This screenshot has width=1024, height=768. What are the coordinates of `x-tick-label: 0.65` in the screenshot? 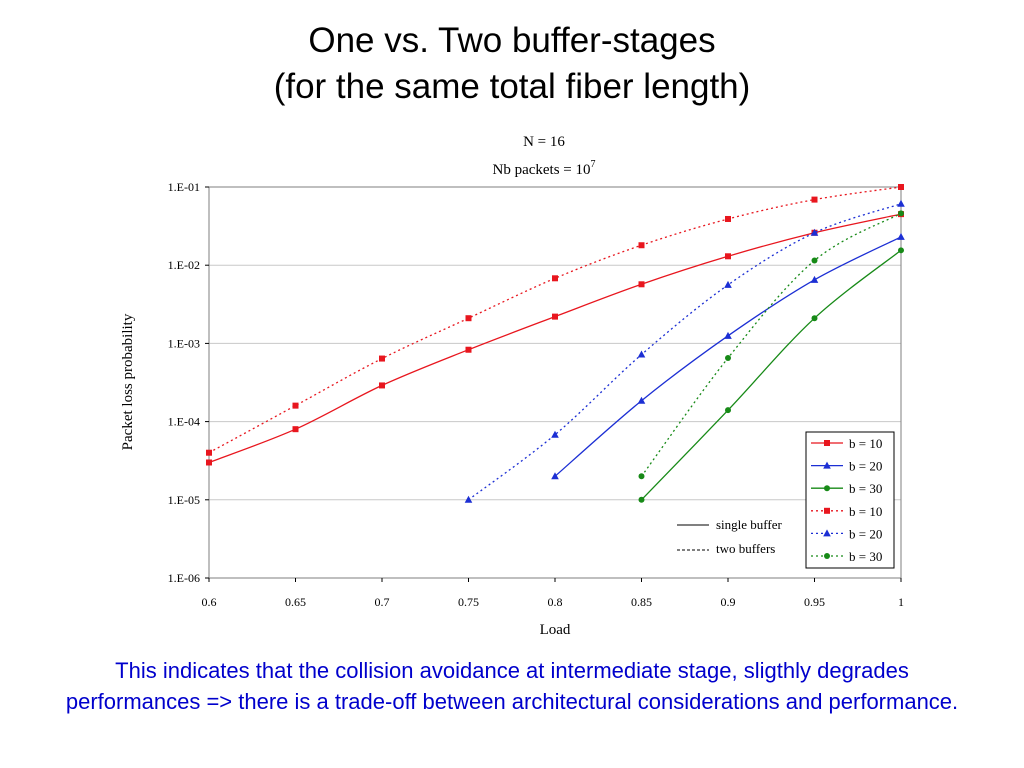 It's located at (295, 602).